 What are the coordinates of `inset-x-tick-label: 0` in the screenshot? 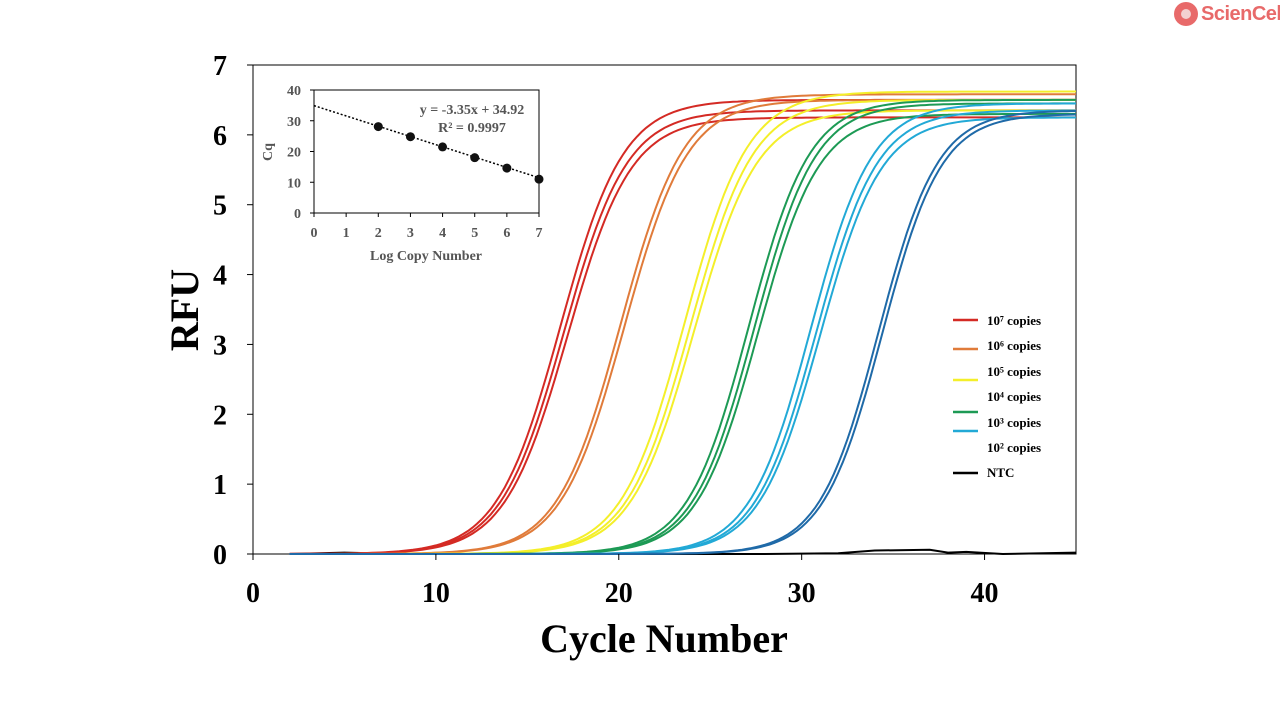 It's located at (314, 233).